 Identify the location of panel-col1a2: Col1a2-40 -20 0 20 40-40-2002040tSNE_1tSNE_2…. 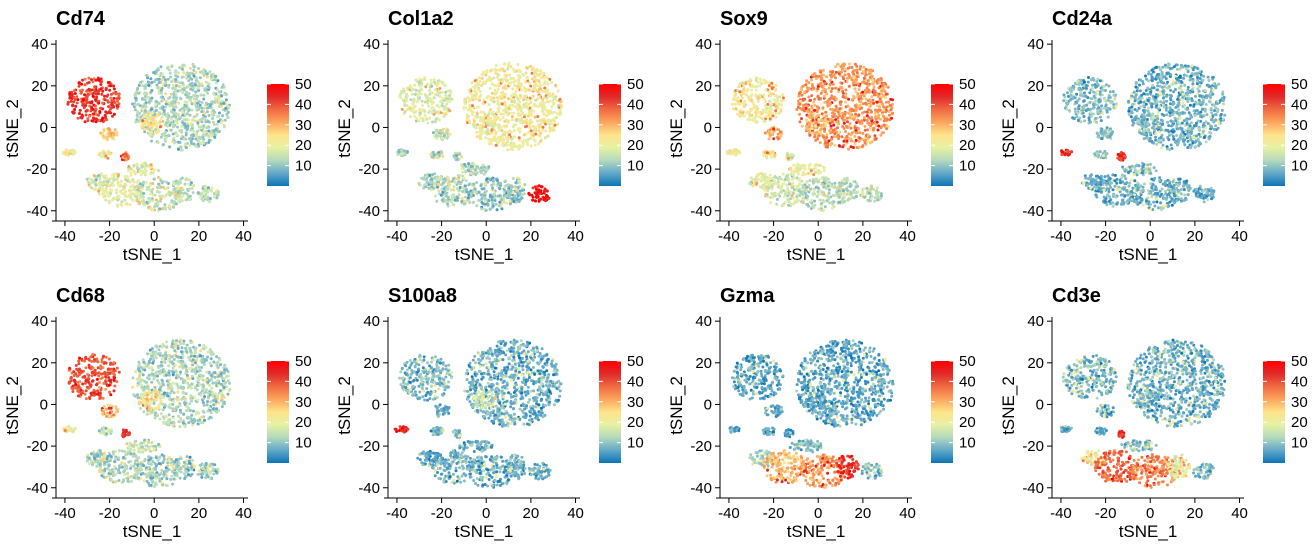
(489, 136).